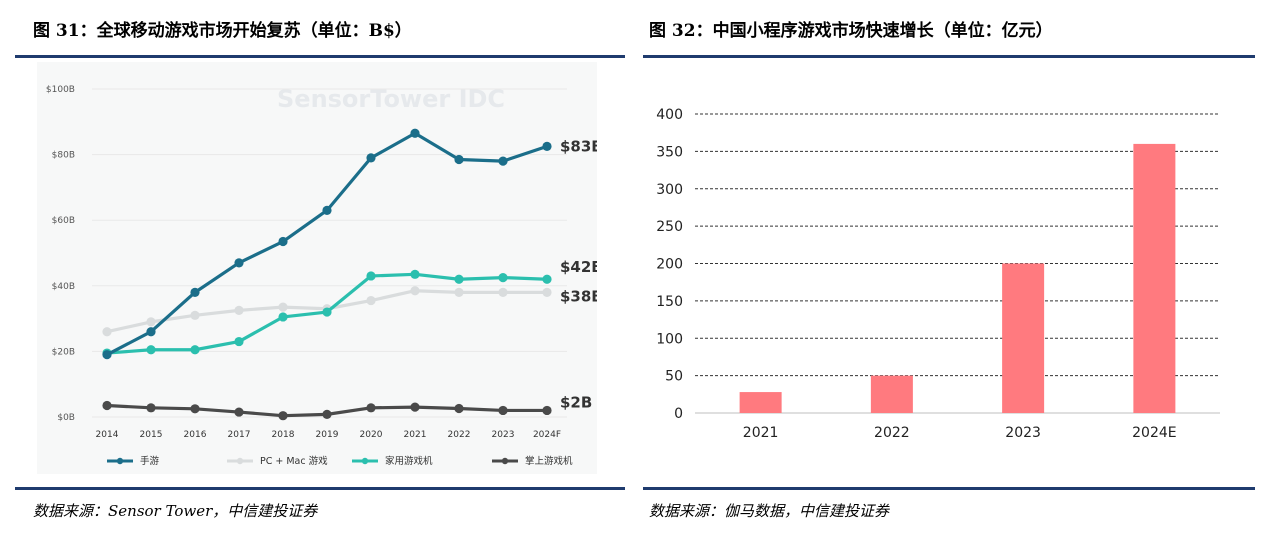 This screenshot has height=536, width=1271. What do you see at coordinates (60, 254) in the screenshot?
I see `y-axis-ticks: $0B $20B $40B $60B $80B $100B` at bounding box center [60, 254].